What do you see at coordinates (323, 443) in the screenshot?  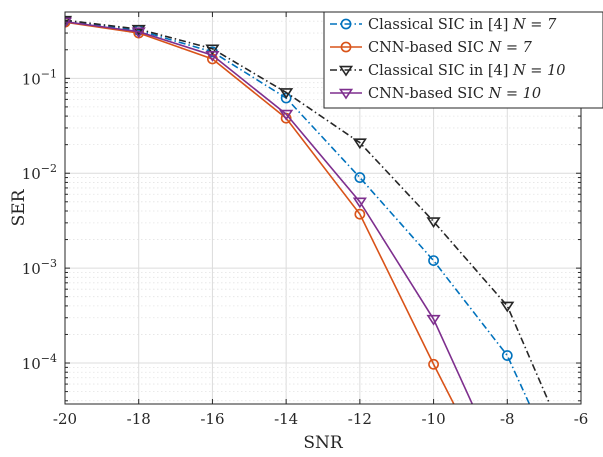 I see `x-axis-label: SNR` at bounding box center [323, 443].